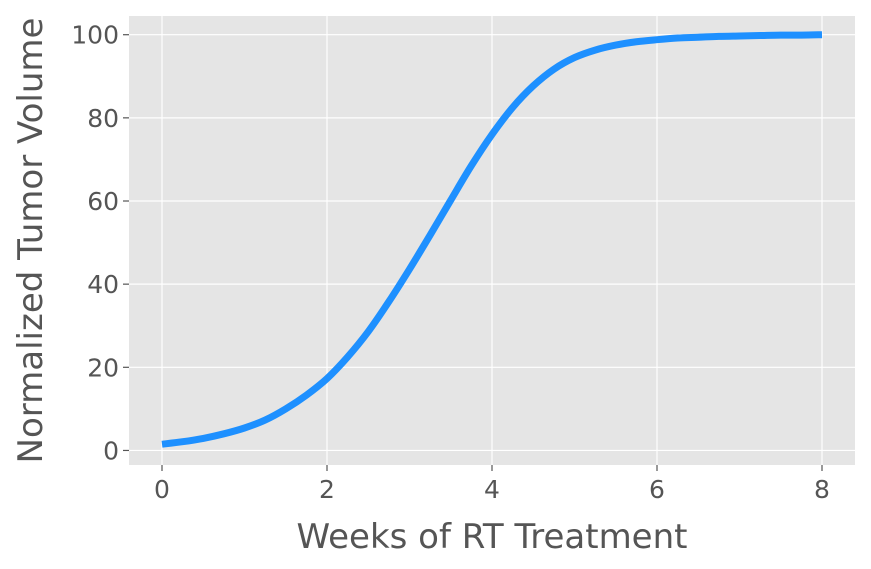  What do you see at coordinates (111, 450) in the screenshot?
I see `y-tick-label: 0` at bounding box center [111, 450].